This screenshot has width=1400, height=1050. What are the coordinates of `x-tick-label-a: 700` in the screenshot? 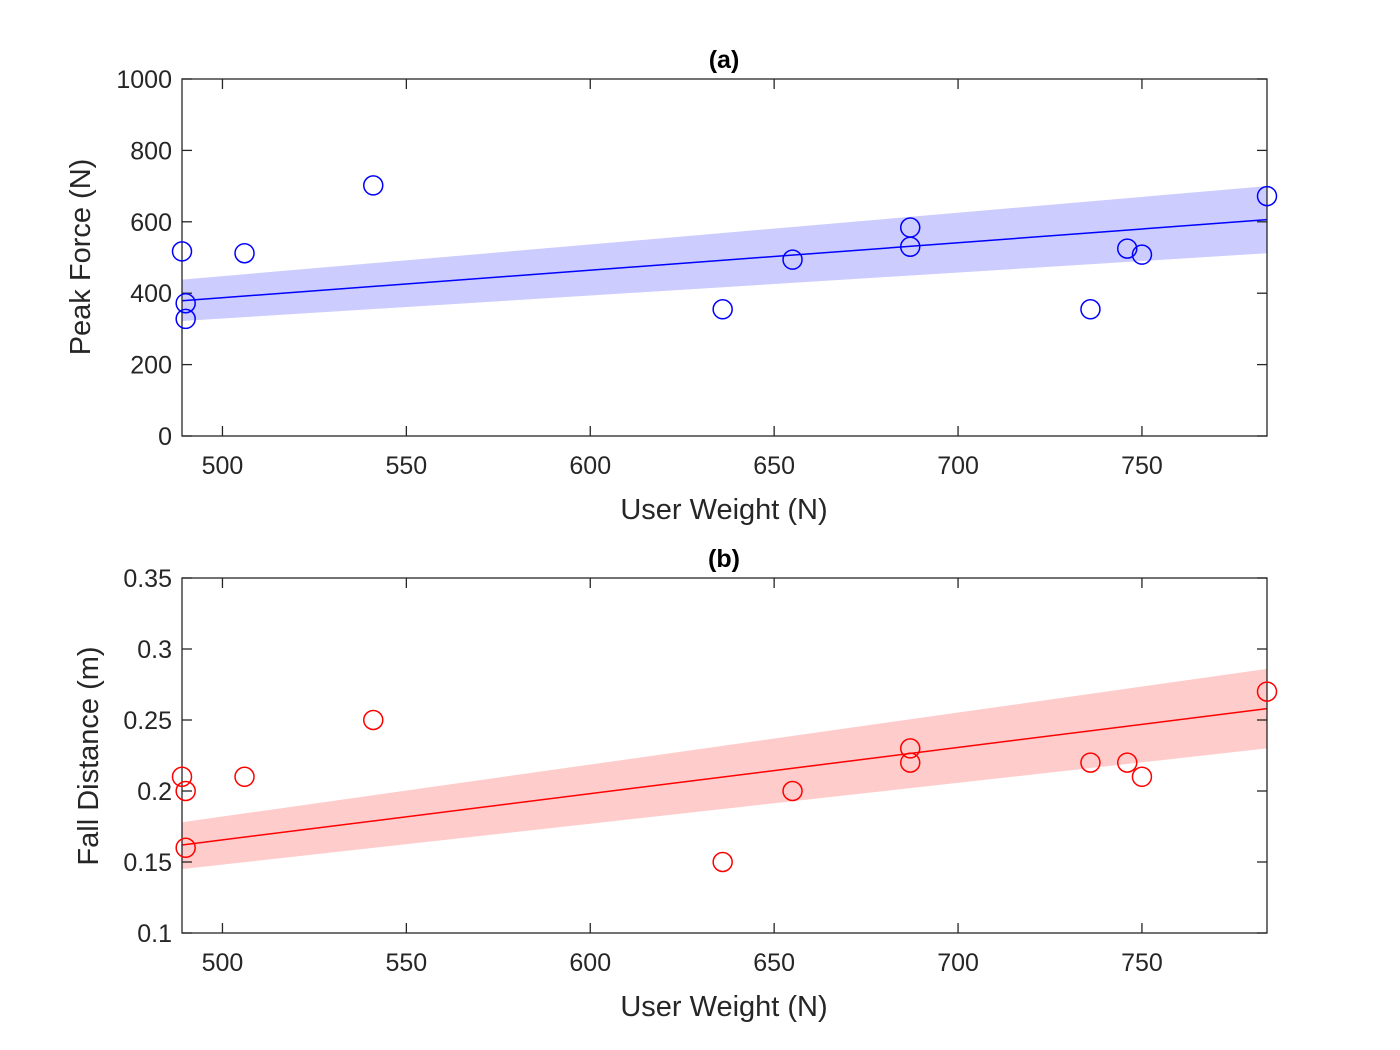 It's located at (958, 466).